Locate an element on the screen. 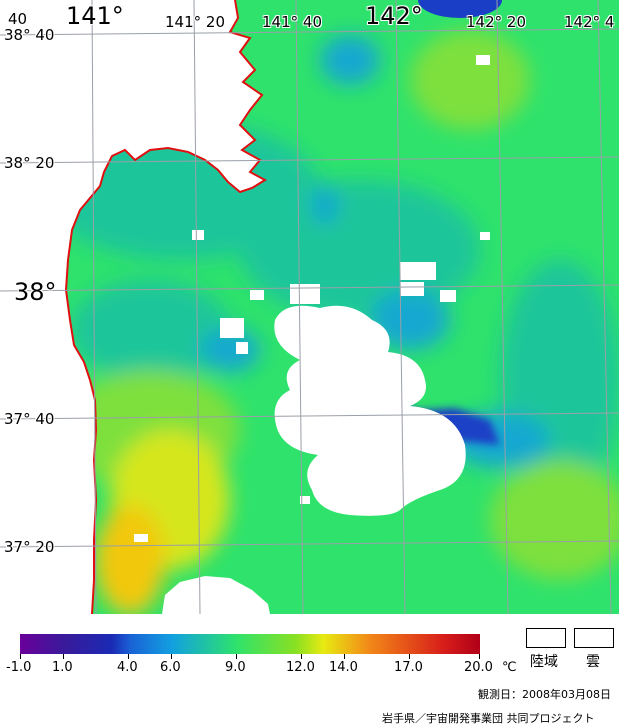  lat-label: 38° 20 is located at coordinates (29, 163).